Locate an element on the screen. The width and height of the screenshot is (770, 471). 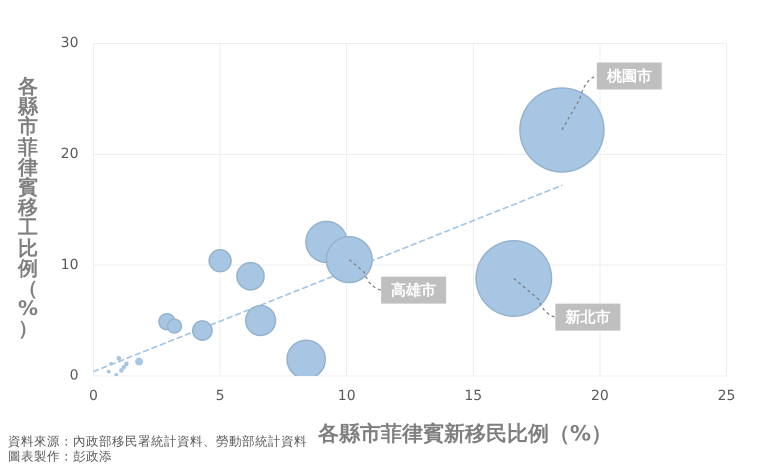
y-tick-label: 30 is located at coordinates (69, 43).